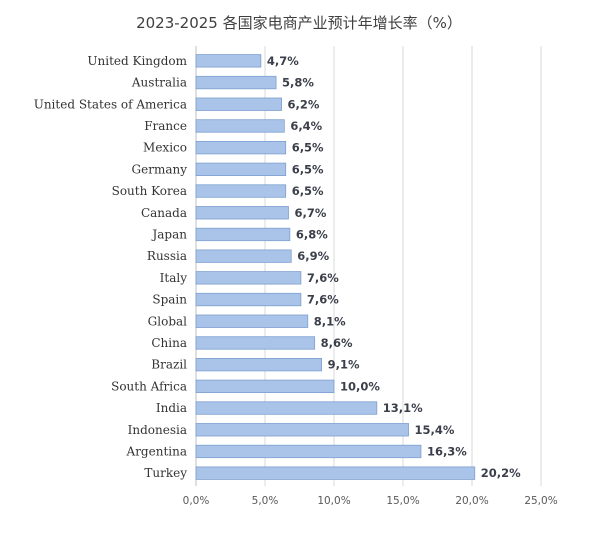 The width and height of the screenshot is (598, 534). I want to click on category-label: Global, so click(167, 321).